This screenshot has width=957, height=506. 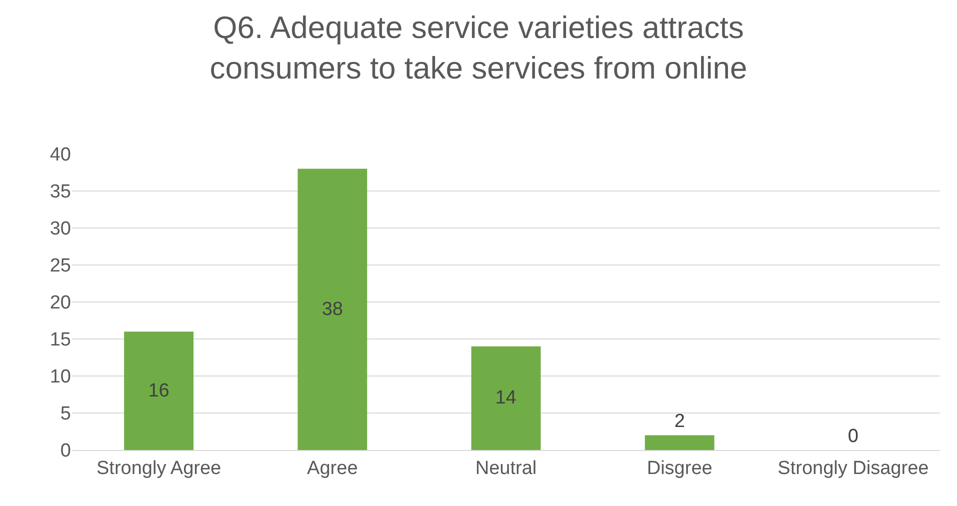 I want to click on data-label: 0, so click(x=853, y=436).